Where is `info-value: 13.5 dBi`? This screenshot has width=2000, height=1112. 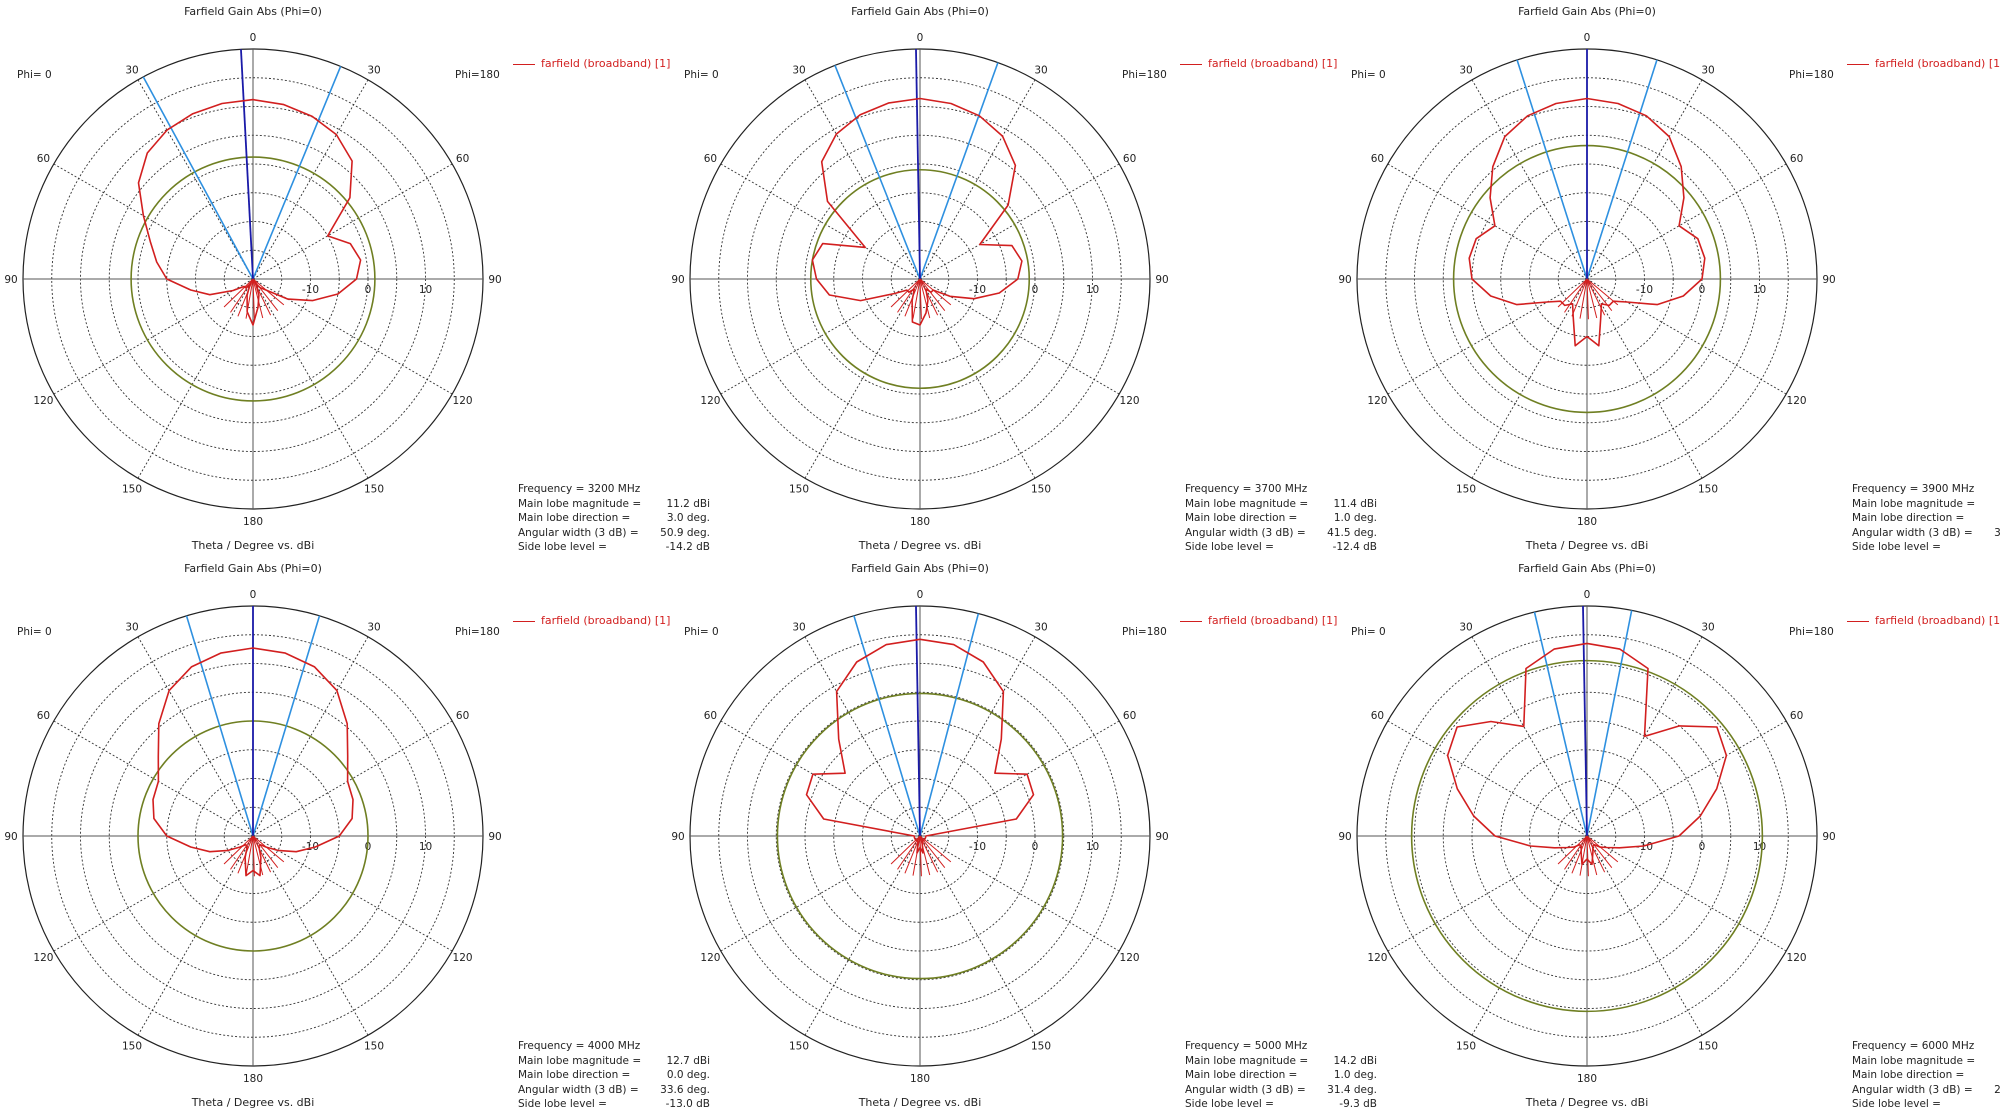
info-value: 13.5 dBi is located at coordinates (1994, 1061).